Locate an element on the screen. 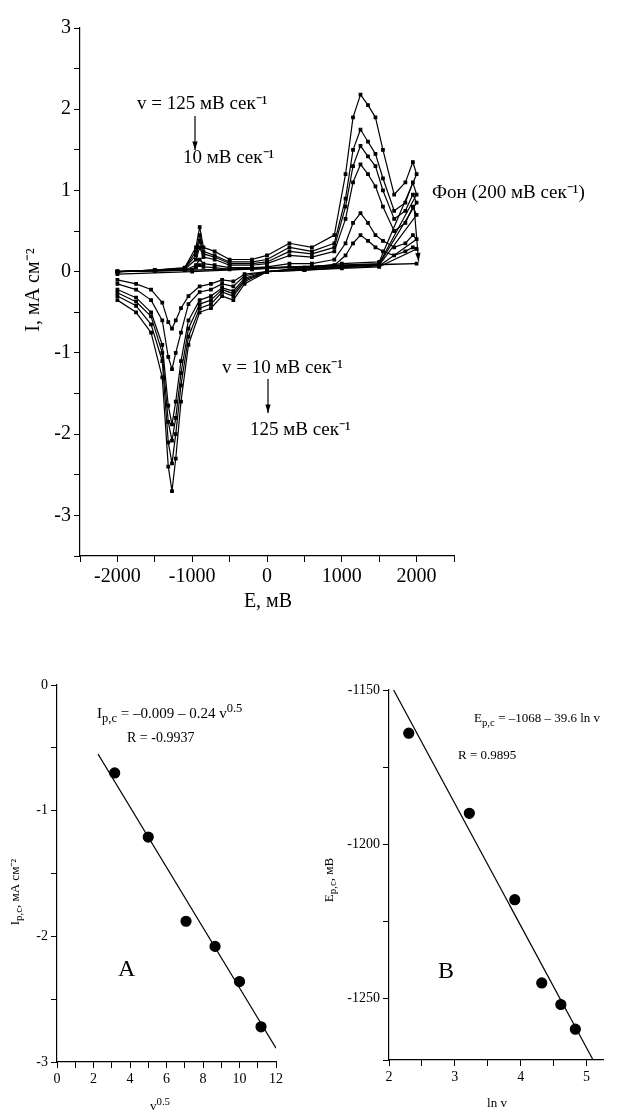  x-tick-label: 8 is located at coordinates (203, 1079).